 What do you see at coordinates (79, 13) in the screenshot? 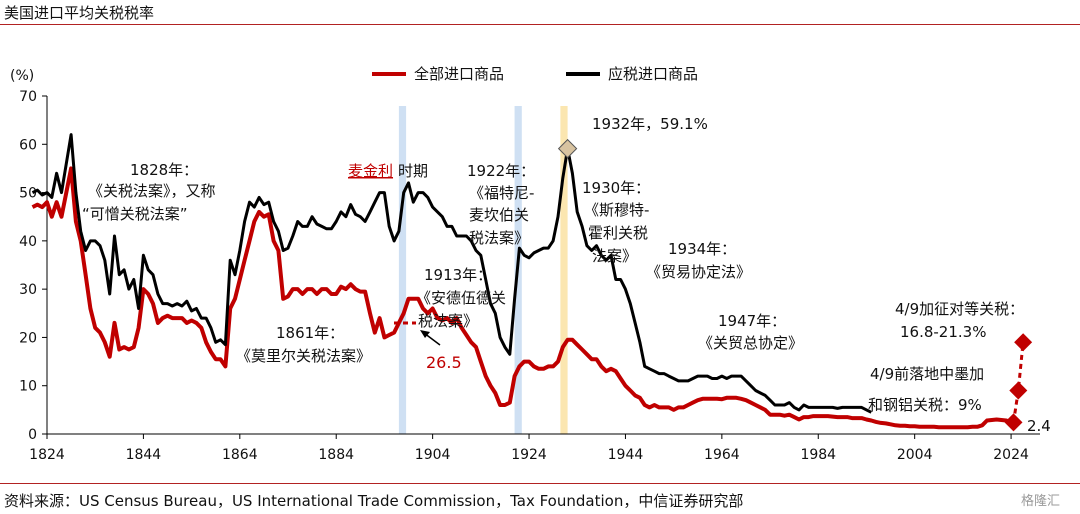
I see `chart-title: 美国进口平均关税税率` at bounding box center [79, 13].